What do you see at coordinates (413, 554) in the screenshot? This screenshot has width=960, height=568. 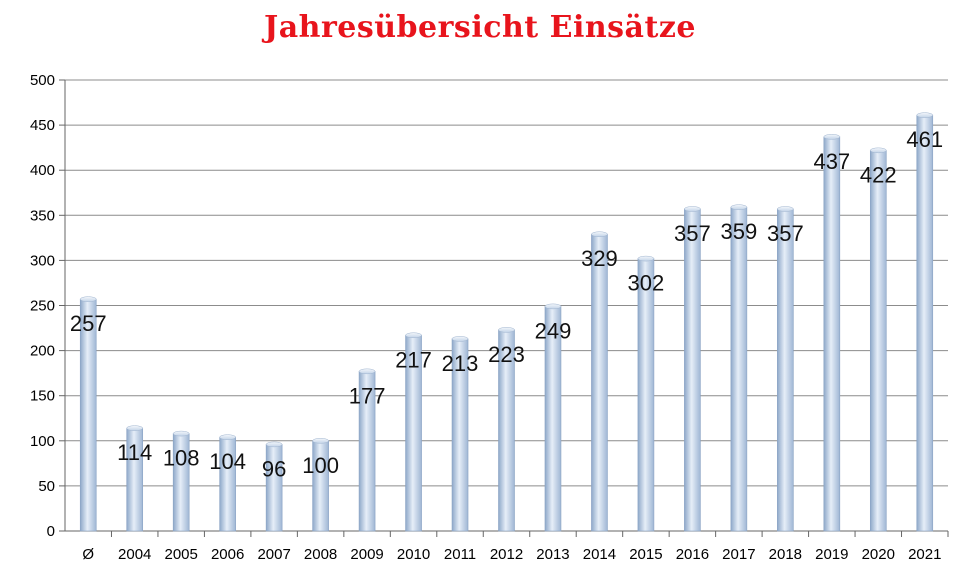 I see `x-tick-label: 2010` at bounding box center [413, 554].